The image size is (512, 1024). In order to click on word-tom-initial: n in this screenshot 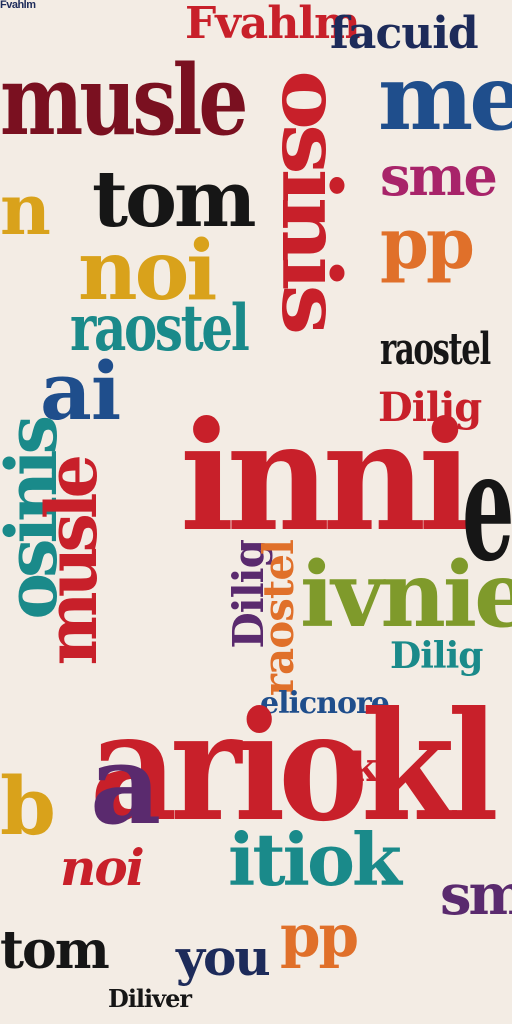, I will do `click(25, 209)`.